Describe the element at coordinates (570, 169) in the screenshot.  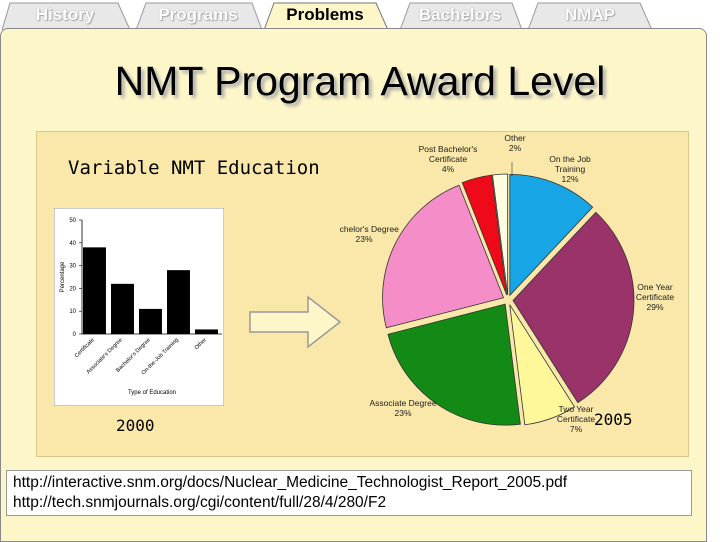
I see `pie-slice-label: On the Job Training 12%` at that location.